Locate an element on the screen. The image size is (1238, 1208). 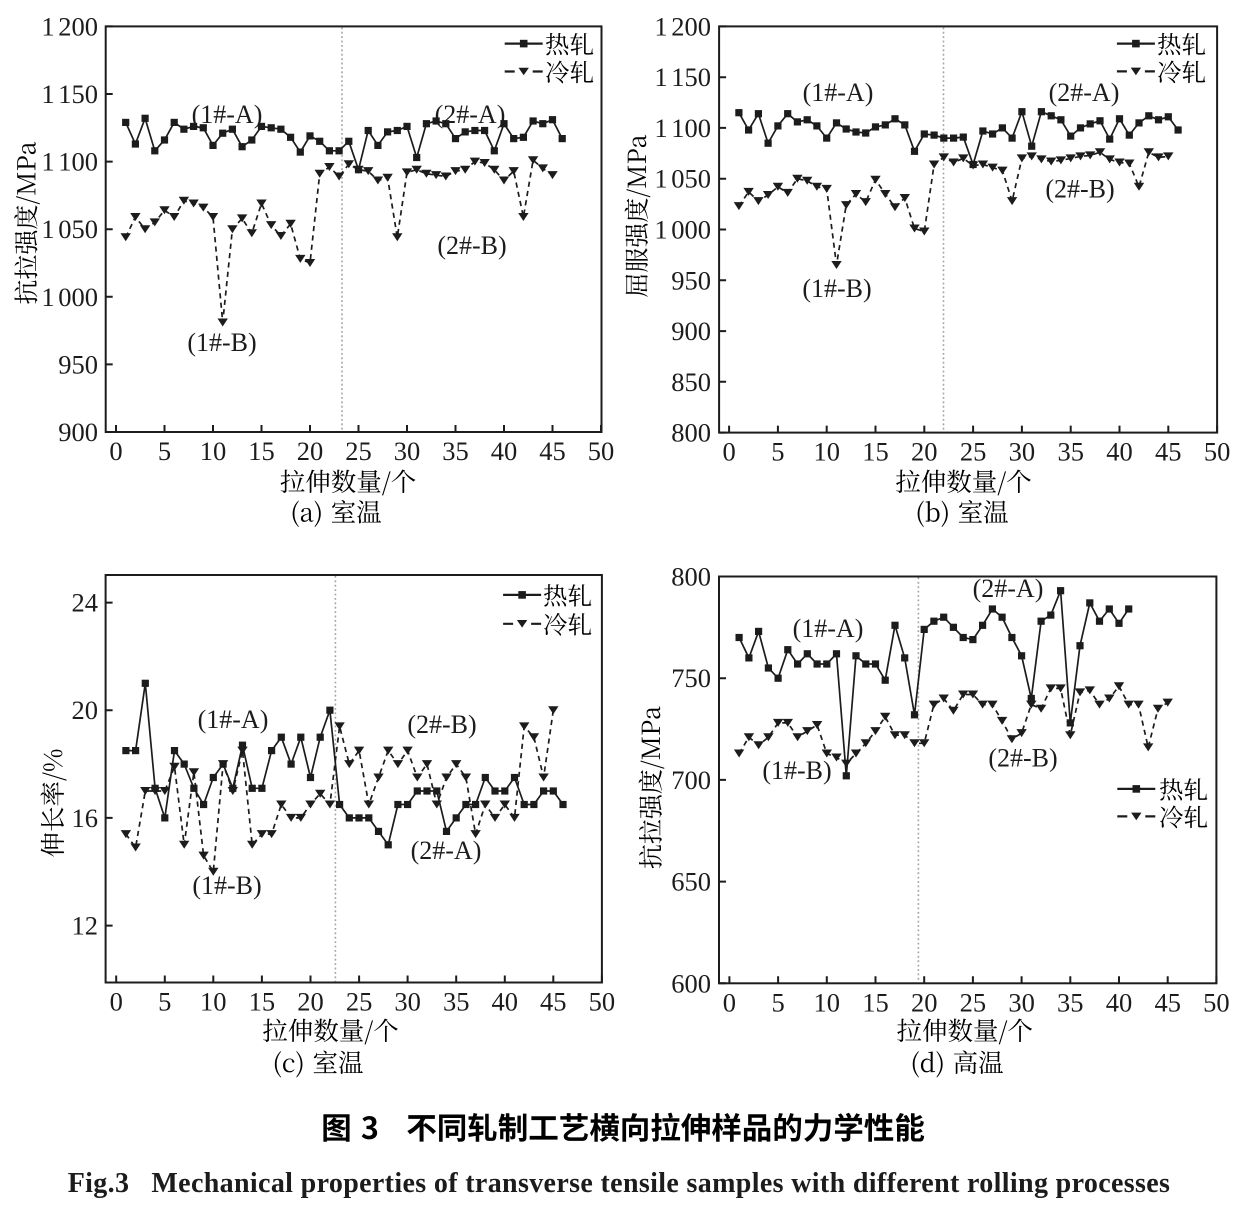
svg-text: 700 is located at coordinates (691, 780).